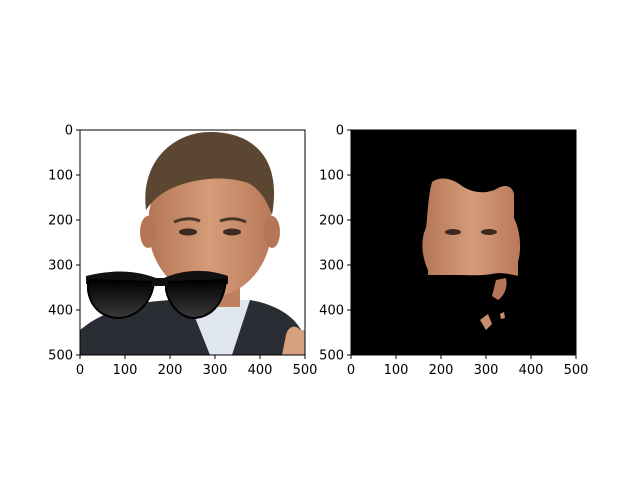 This screenshot has width=640, height=480. I want to click on right-ytick-label: 0, so click(340, 131).